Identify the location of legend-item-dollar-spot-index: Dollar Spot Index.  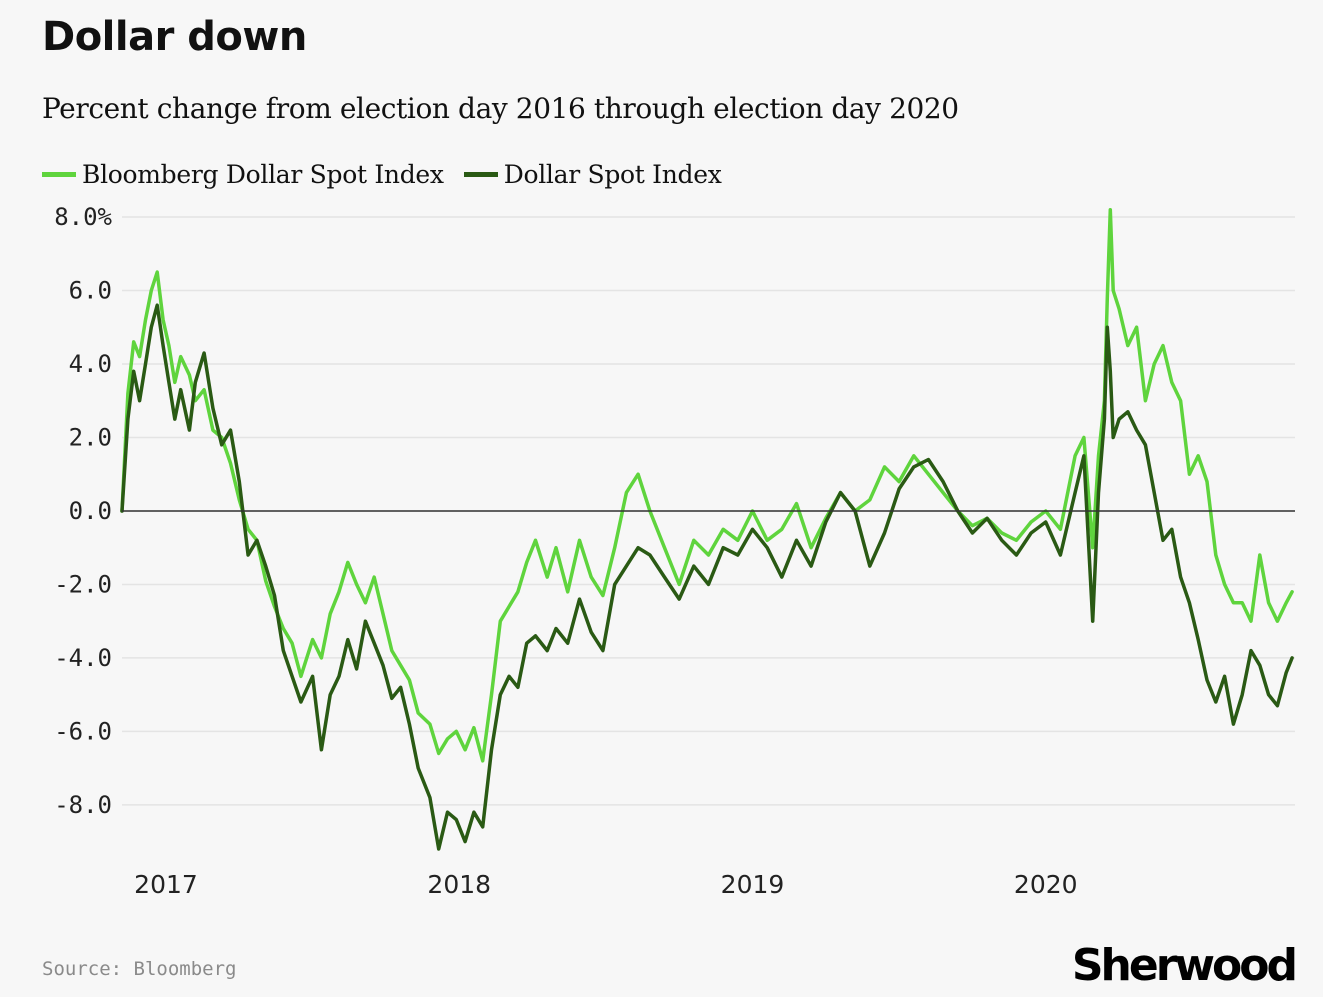
(592, 174).